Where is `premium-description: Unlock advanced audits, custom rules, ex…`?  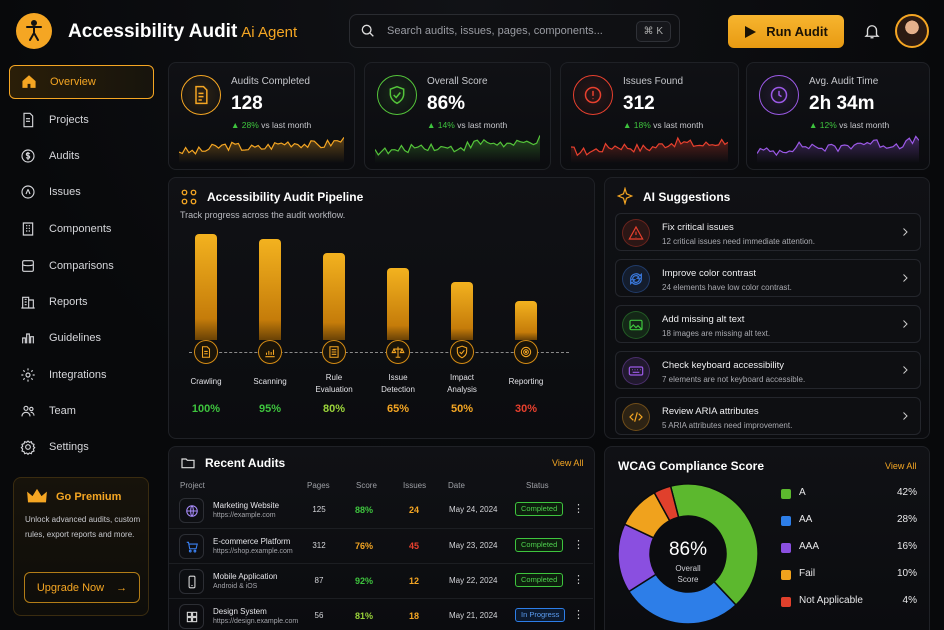
premium-description: Unlock advanced audits, custom rules, ex… is located at coordinates (83, 527).